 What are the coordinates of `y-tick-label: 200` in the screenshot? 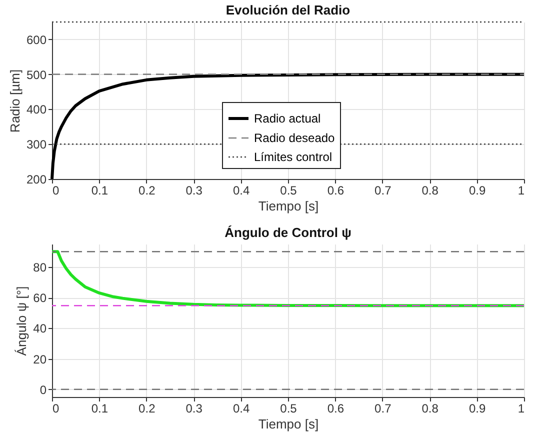 It's located at (36, 179).